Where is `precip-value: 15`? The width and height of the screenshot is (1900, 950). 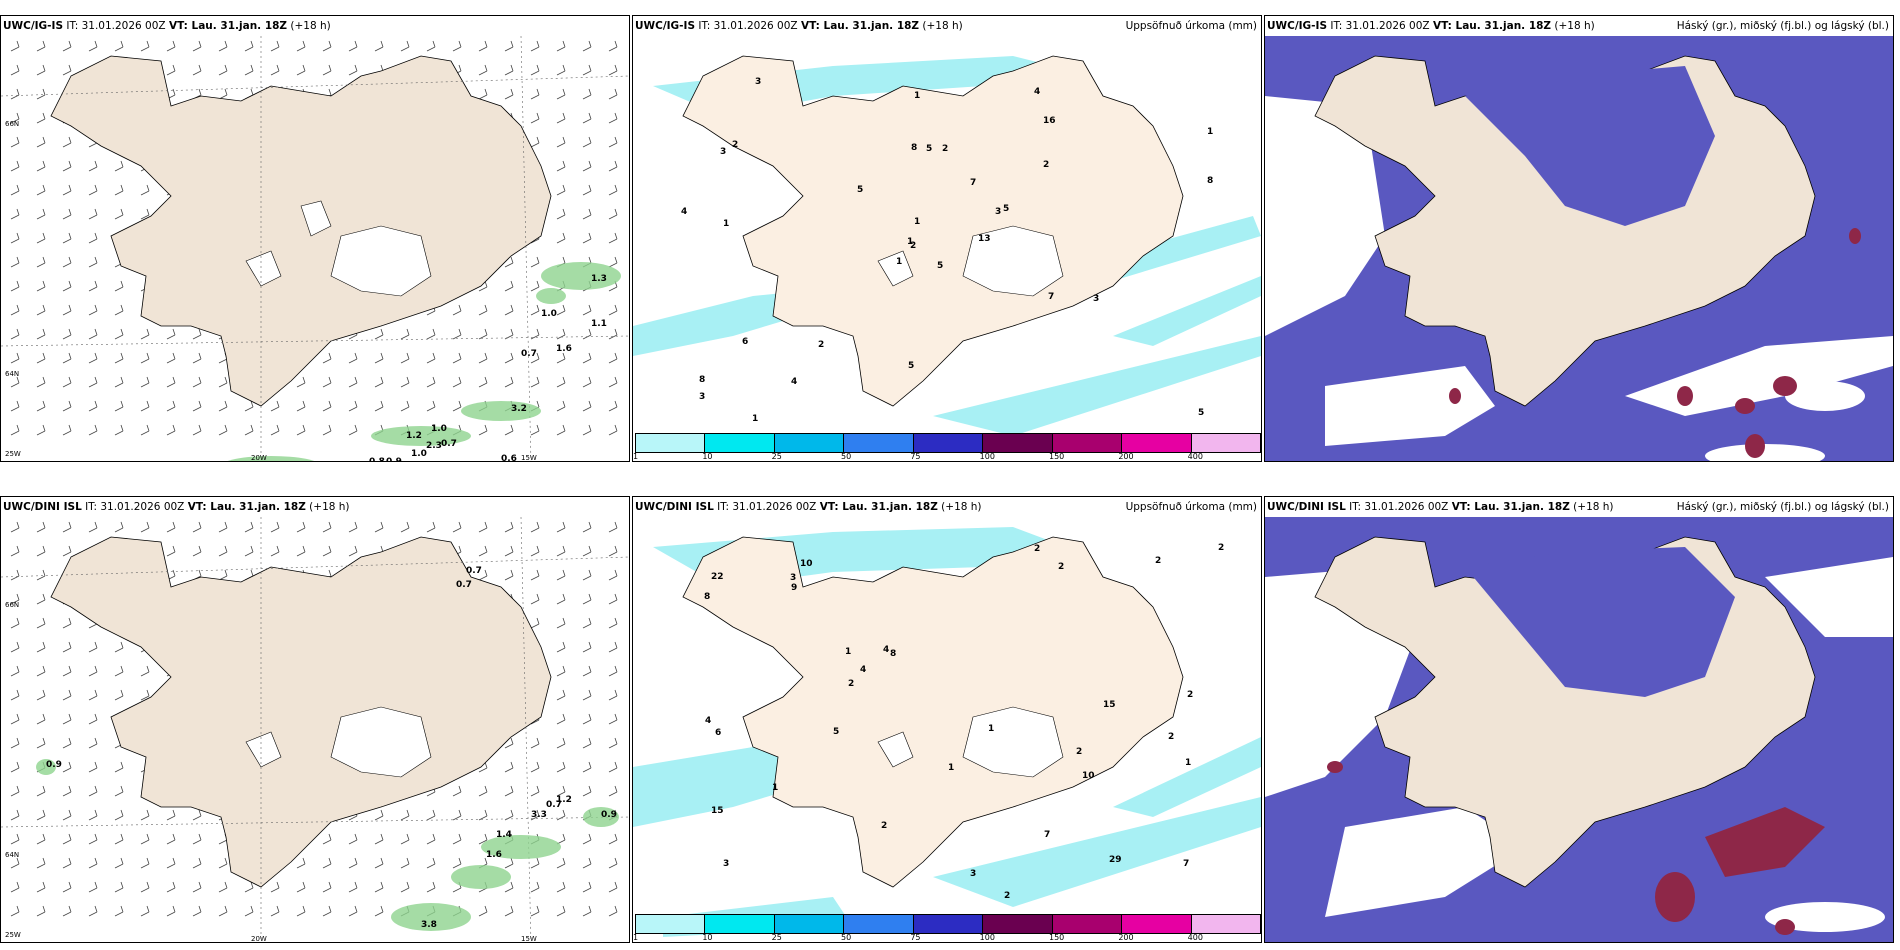 precip-value: 15 is located at coordinates (717, 811).